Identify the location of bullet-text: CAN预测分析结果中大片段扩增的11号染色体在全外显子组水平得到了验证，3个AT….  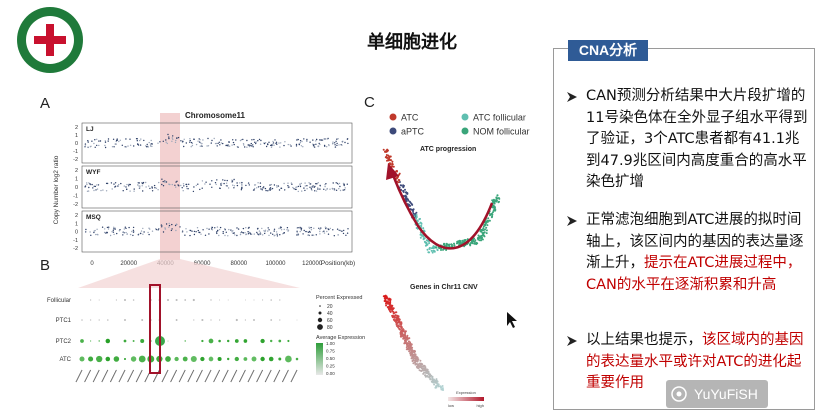
(697, 139).